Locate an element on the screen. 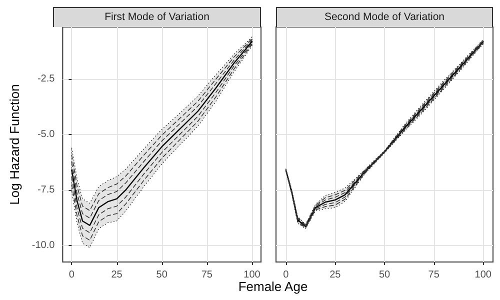  y-tick-label: -10.0 is located at coordinates (44, 245).